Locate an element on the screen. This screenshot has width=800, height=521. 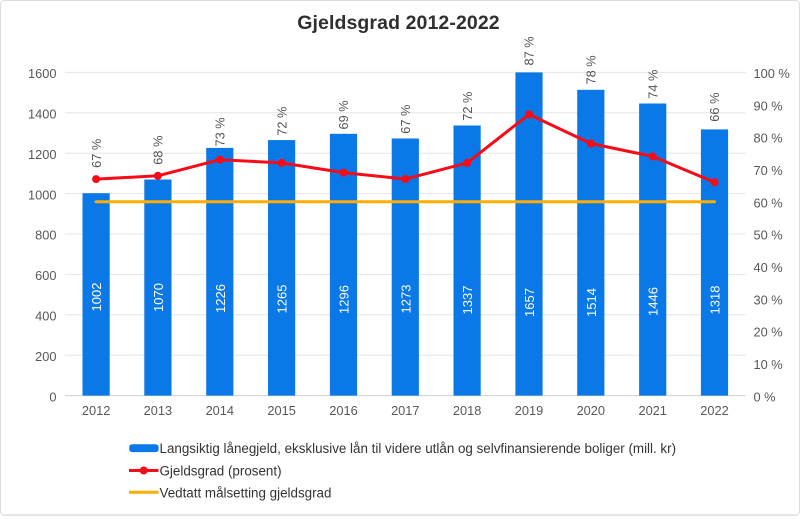
svg-text: 2017 is located at coordinates (405, 410).